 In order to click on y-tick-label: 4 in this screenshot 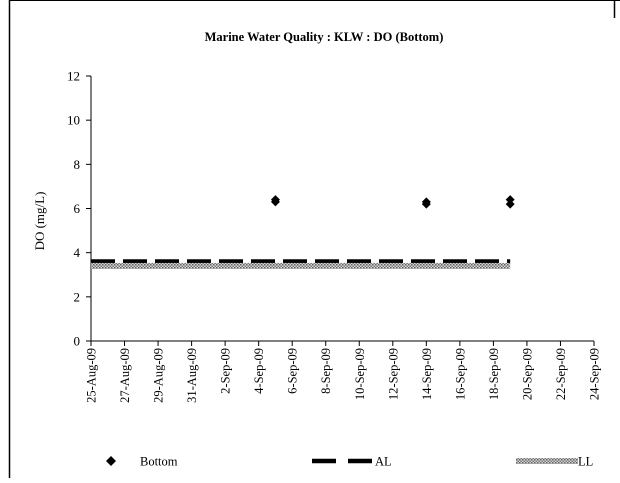, I will do `click(77, 252)`.